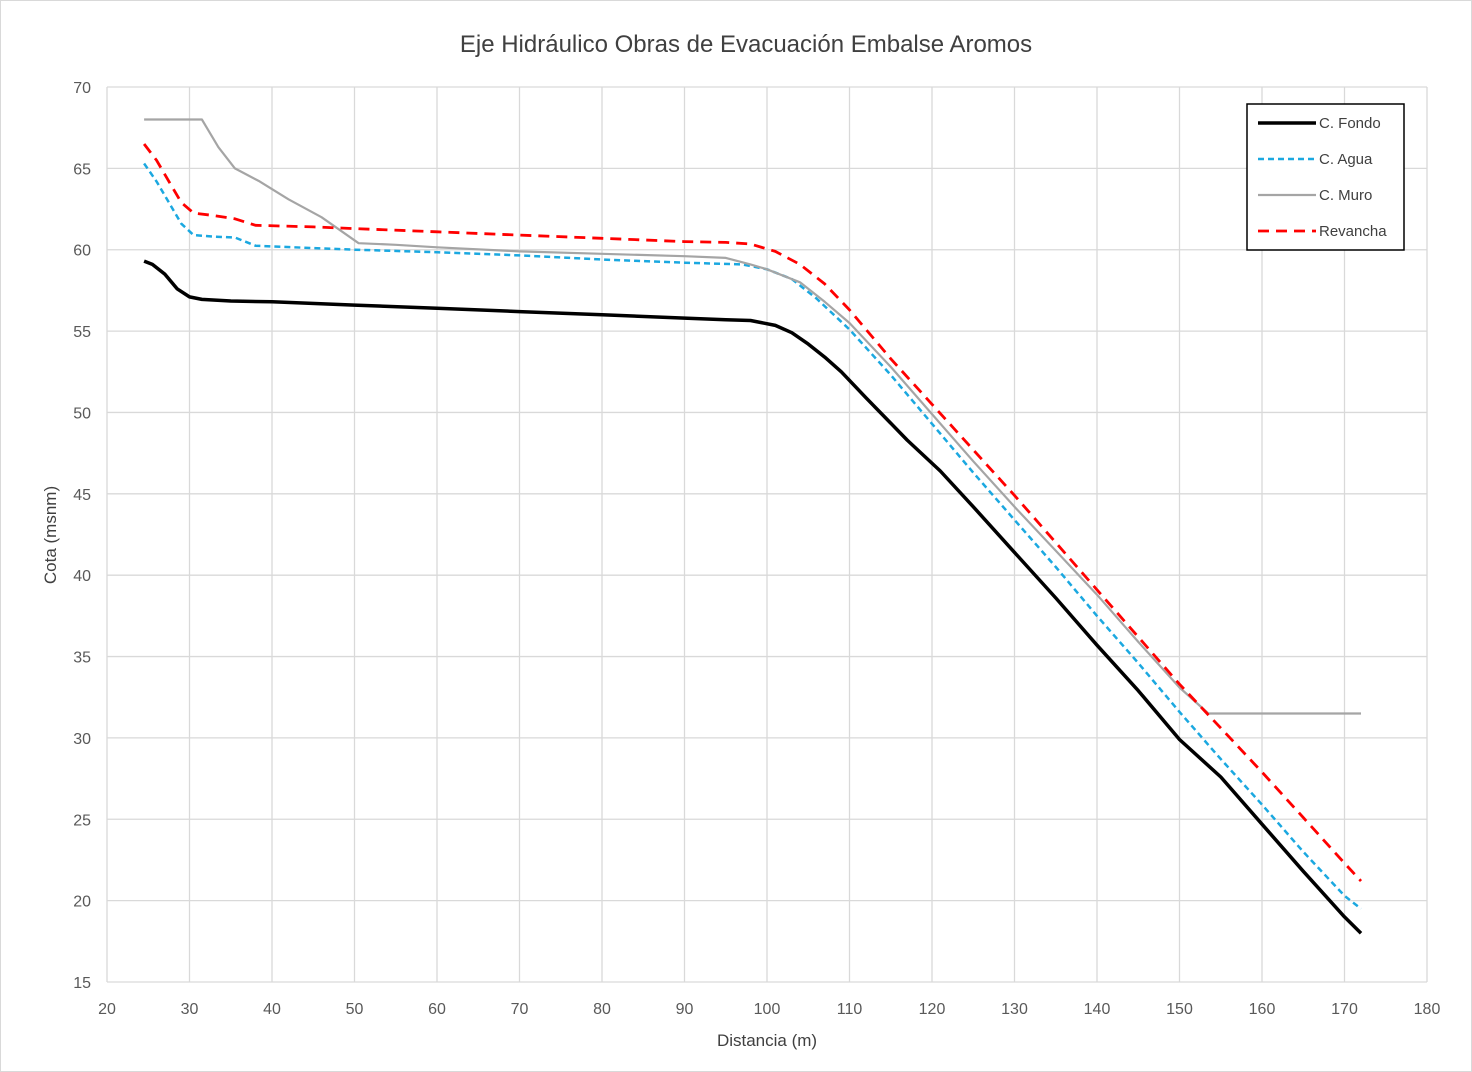 This screenshot has width=1472, height=1072. I want to click on legend: C. Fondo C. Agua C. Muro Revancha, so click(1325, 177).